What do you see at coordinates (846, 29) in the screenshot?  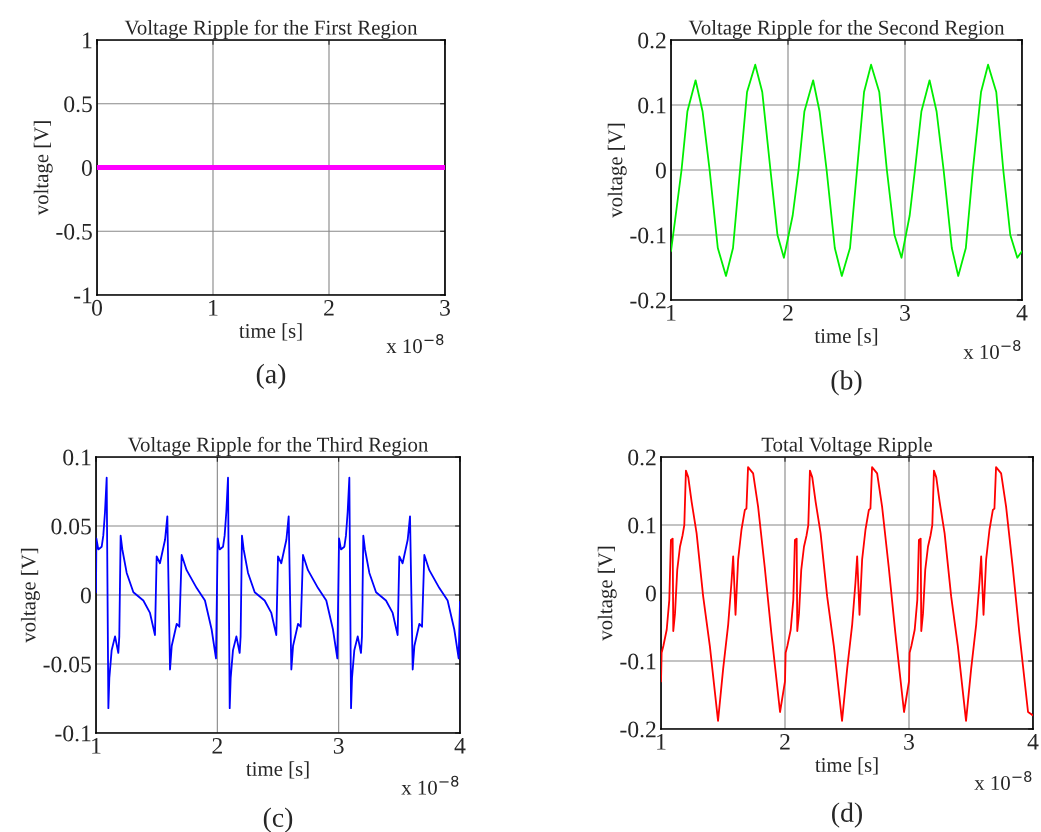 I see `chart-title: Voltage Ripple for the Second Region` at bounding box center [846, 29].